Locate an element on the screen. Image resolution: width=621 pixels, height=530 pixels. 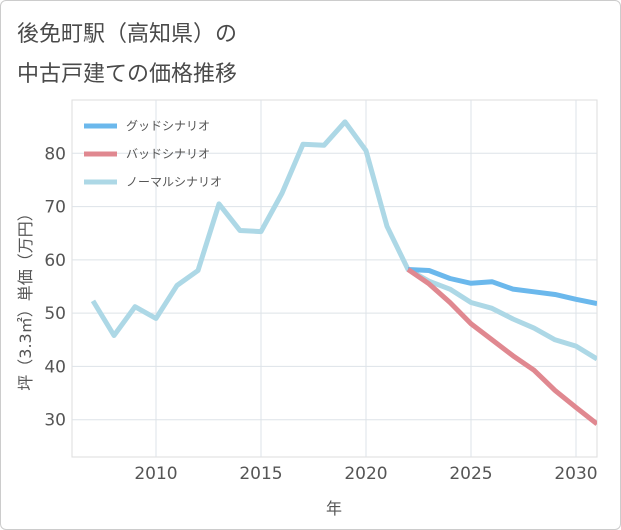
series-line-good is located at coordinates (502, 286).